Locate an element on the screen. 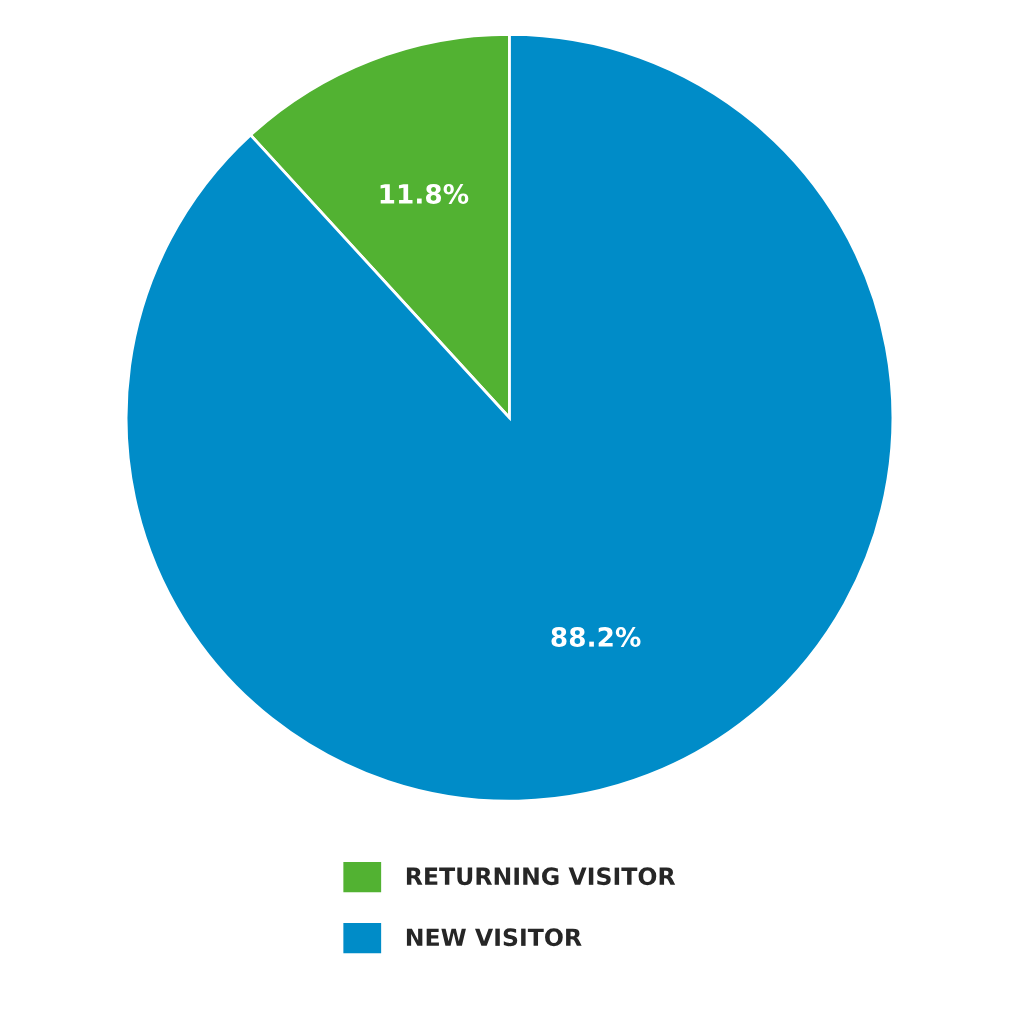 The image size is (1019, 1019). data-label: 11.8% is located at coordinates (424, 193).